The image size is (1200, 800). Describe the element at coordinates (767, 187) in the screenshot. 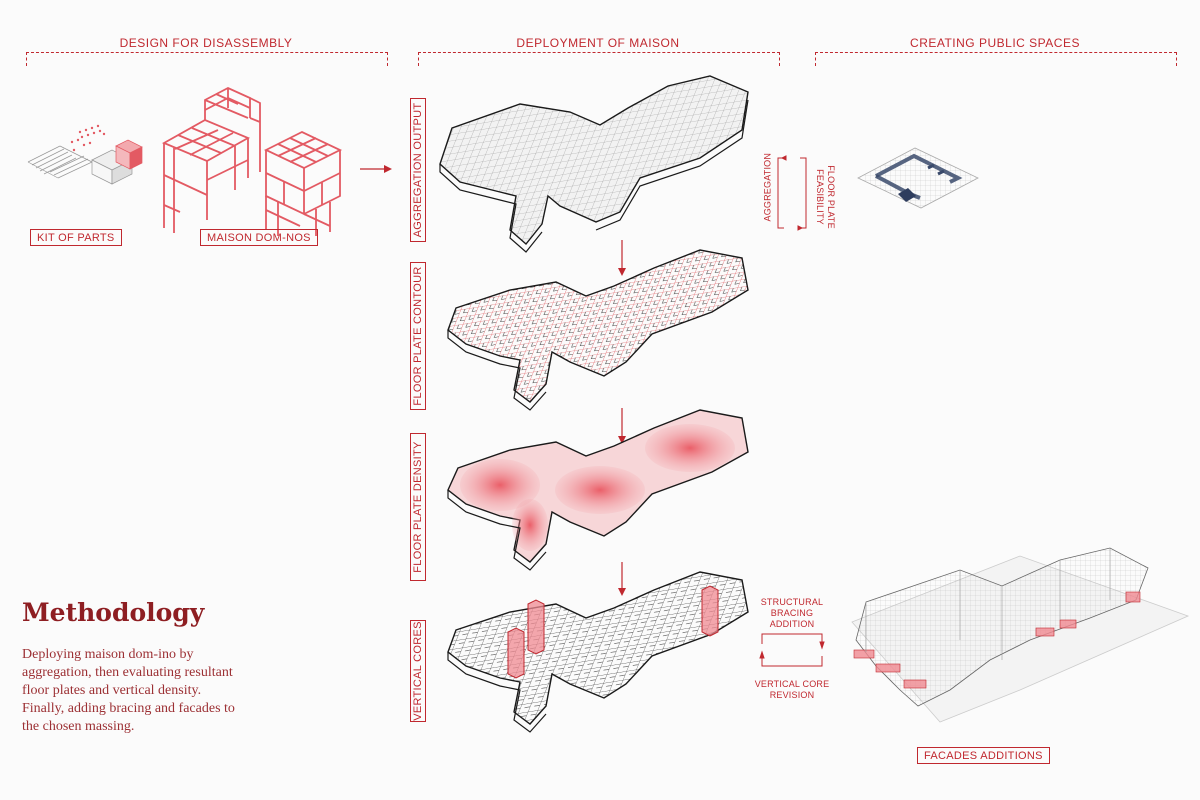

I see `aggregation-loop-label: AGGREGATION` at that location.